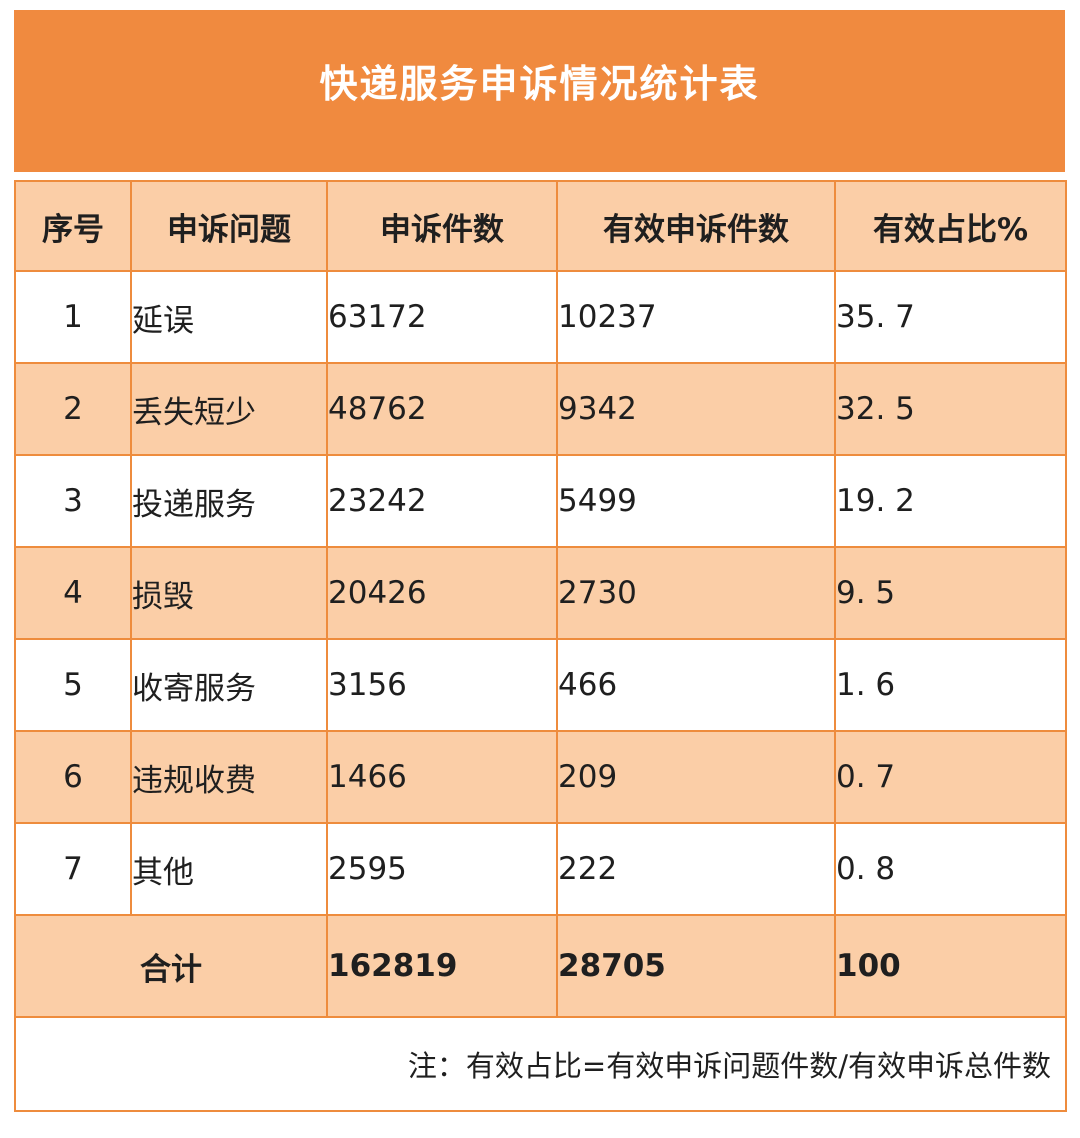  I want to click on header-cell-pct: 有效占比%, so click(950, 226).